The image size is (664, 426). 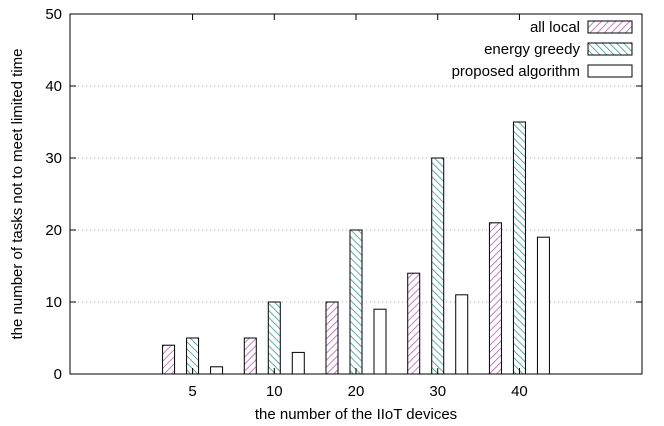 What do you see at coordinates (53, 14) in the screenshot?
I see `y-tick-label: 50` at bounding box center [53, 14].